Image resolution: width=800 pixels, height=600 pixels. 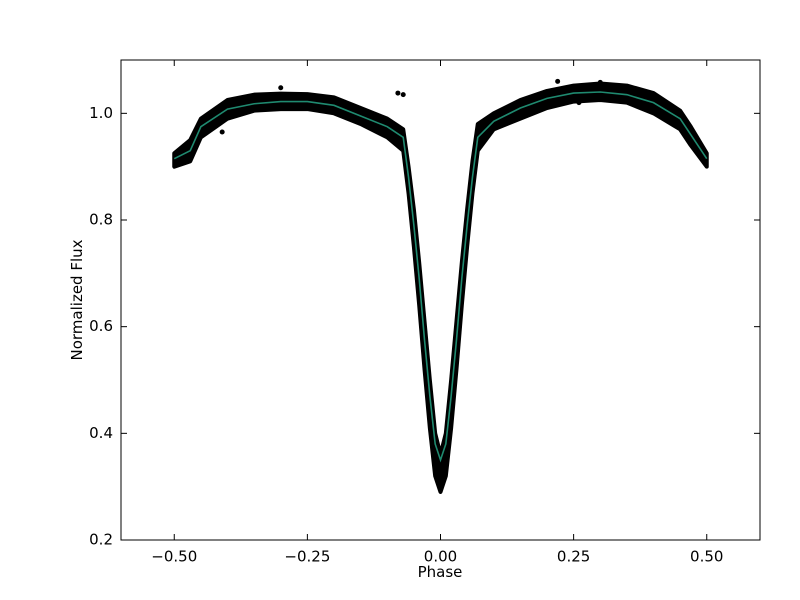 What do you see at coordinates (101, 433) in the screenshot?
I see `y-tick-label: 0.4` at bounding box center [101, 433].